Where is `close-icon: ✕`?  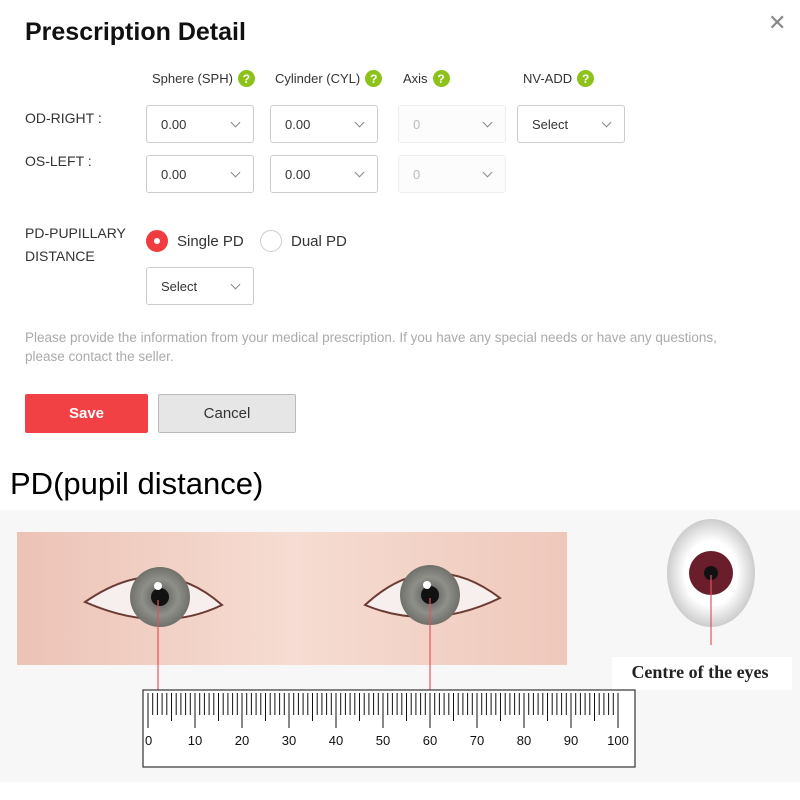 close-icon: ✕ is located at coordinates (777, 22).